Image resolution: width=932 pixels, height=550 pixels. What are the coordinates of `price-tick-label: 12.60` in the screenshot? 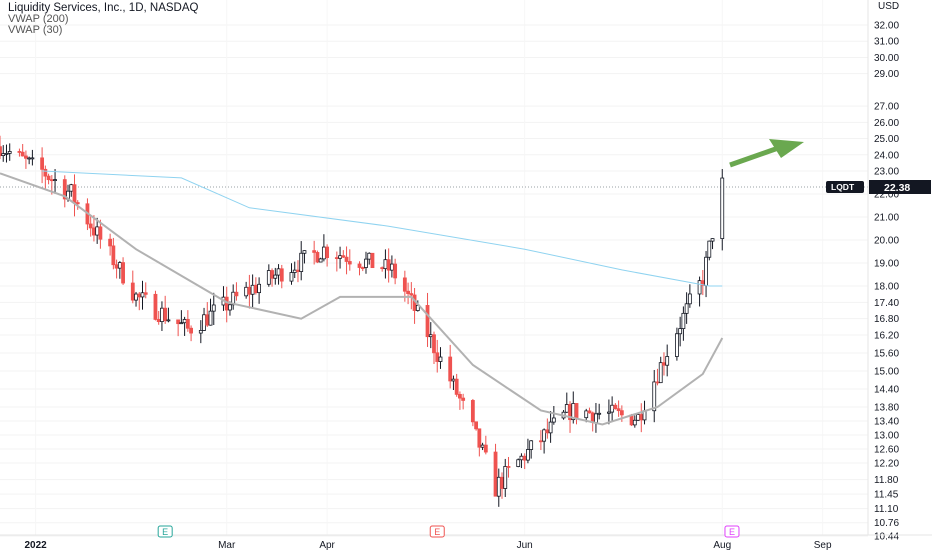 It's located at (886, 450).